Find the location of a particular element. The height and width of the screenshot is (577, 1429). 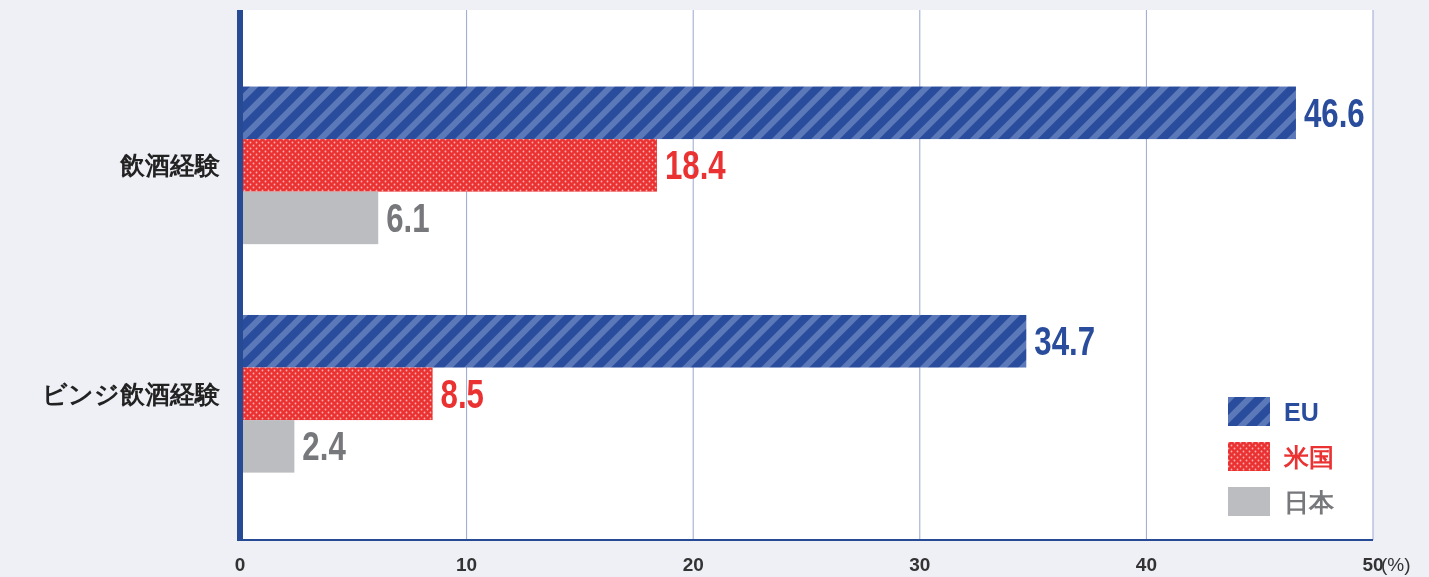

data-label: 18.4 is located at coordinates (695, 166).